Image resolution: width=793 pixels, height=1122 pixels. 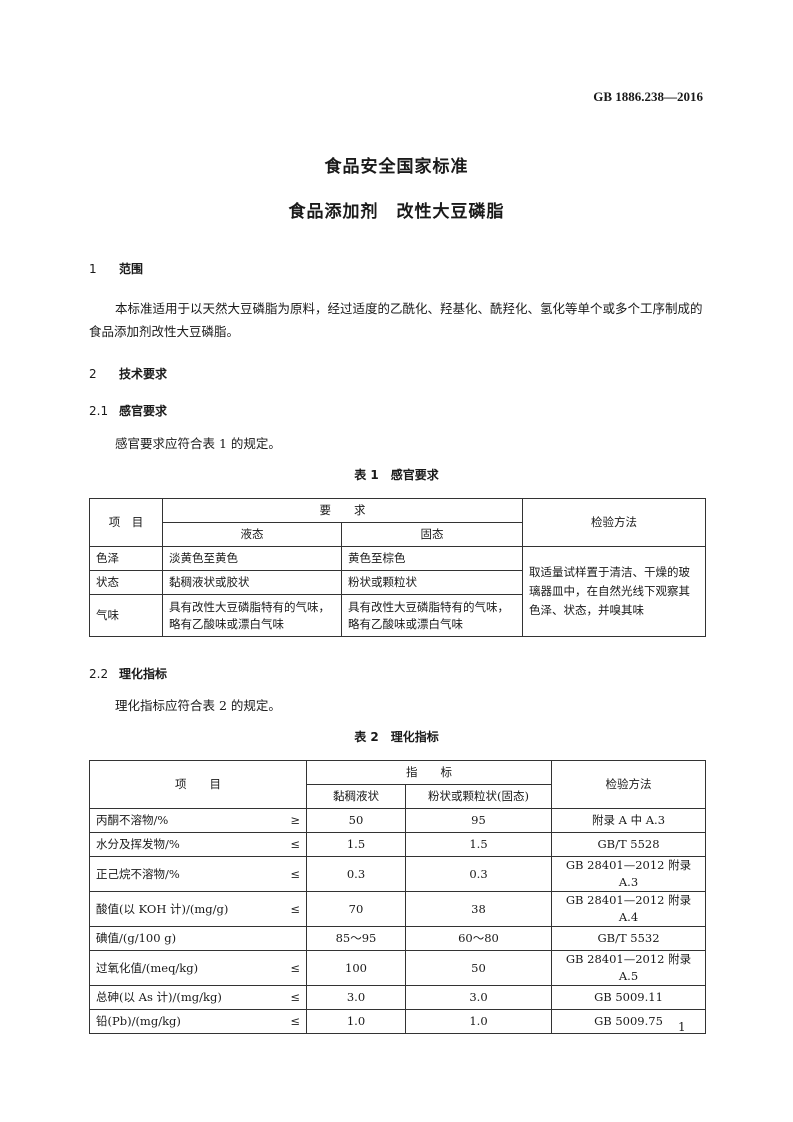 I want to click on solid-value: 1.5, so click(x=478, y=844).